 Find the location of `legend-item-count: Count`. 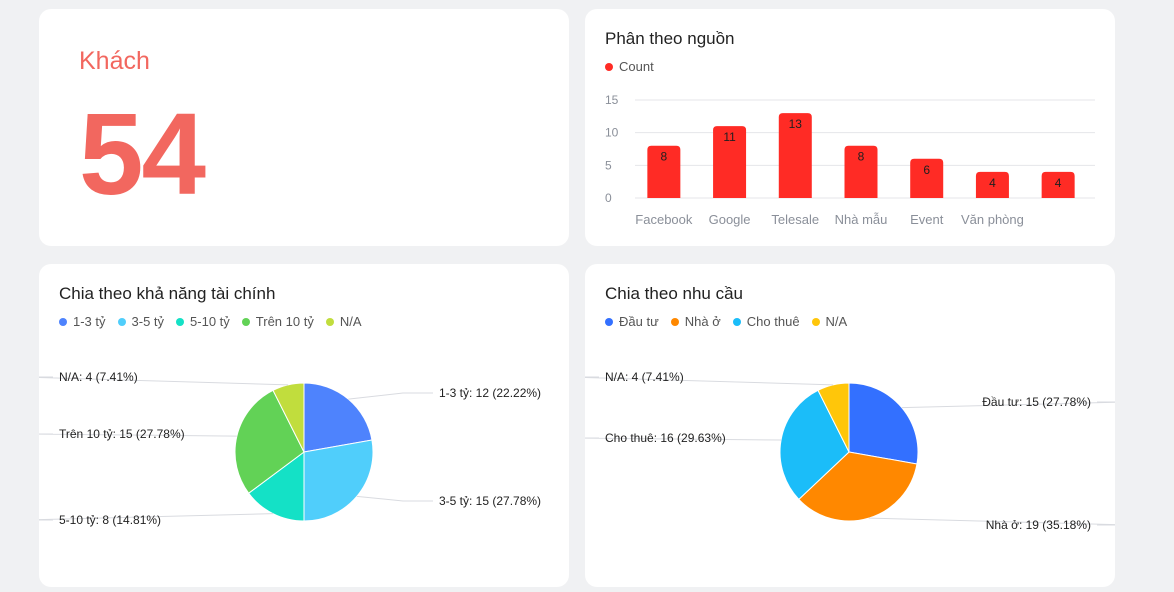

legend-item-count: Count is located at coordinates (629, 66).